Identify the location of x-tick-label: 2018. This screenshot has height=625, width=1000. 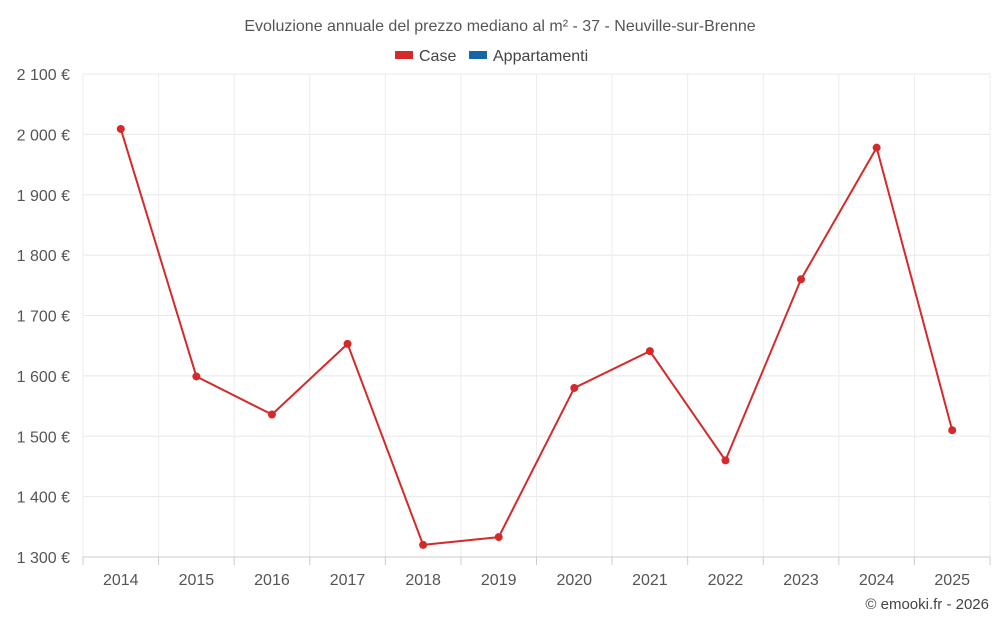
(423, 580).